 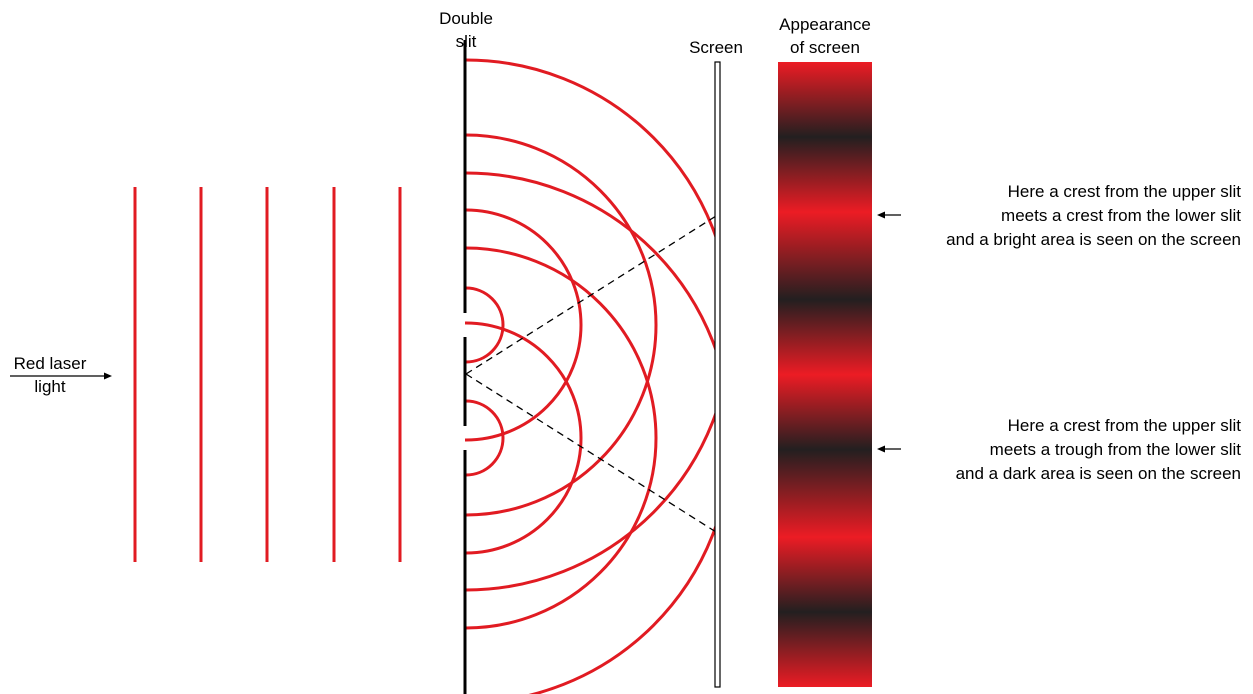 I want to click on appearance-label-line1: Appearance, so click(x=825, y=24).